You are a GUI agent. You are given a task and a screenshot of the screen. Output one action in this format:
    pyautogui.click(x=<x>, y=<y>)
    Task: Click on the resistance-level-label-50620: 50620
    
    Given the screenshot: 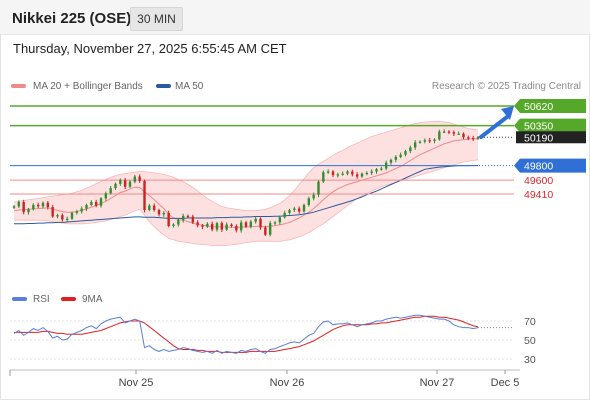 What is the action you would take?
    pyautogui.click(x=538, y=107)
    